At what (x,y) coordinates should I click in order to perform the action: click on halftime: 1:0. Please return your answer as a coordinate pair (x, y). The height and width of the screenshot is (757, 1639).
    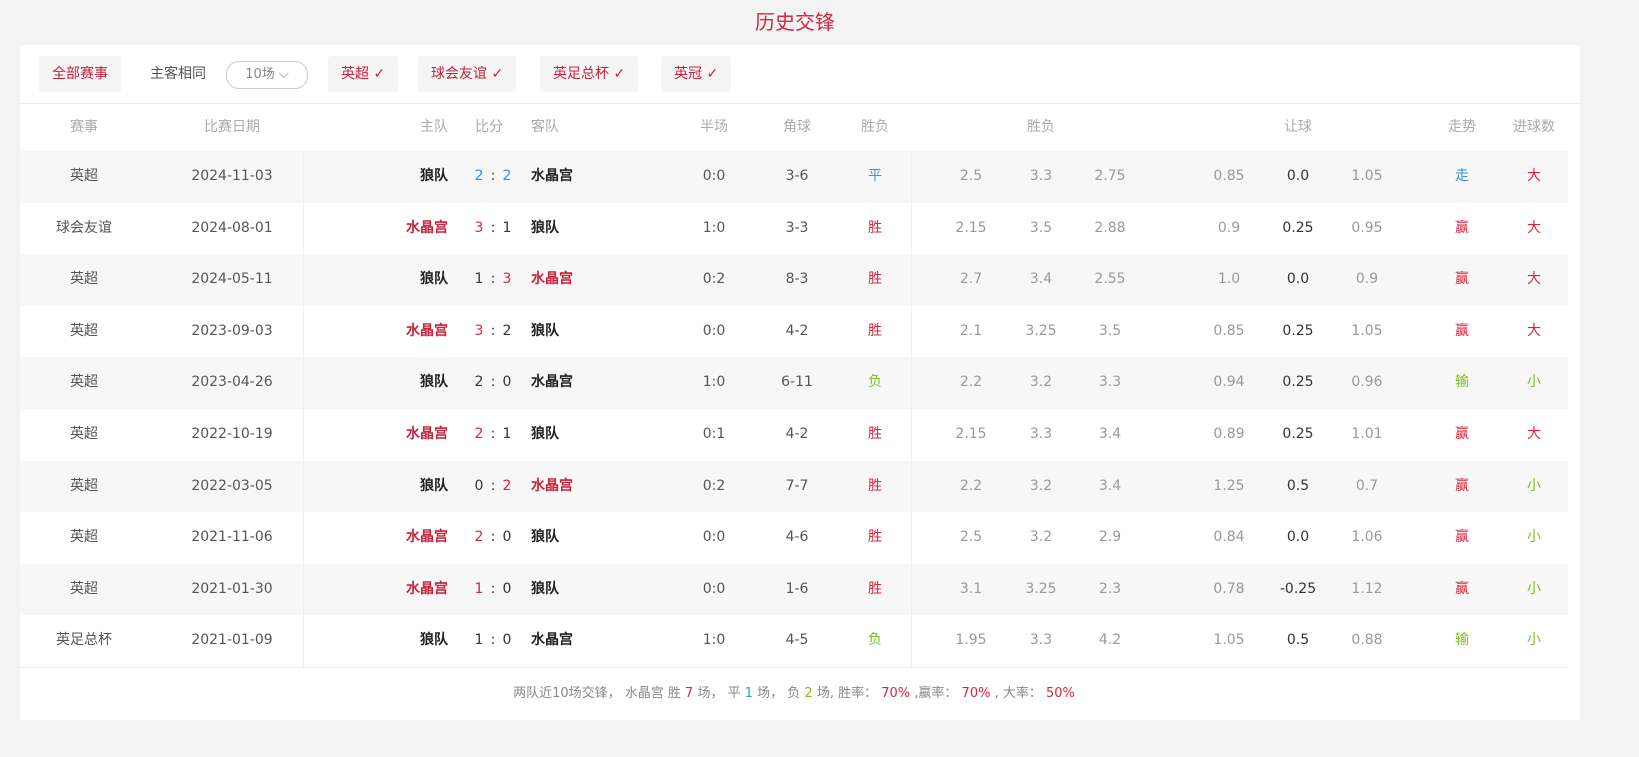
    Looking at the image, I should click on (714, 227).